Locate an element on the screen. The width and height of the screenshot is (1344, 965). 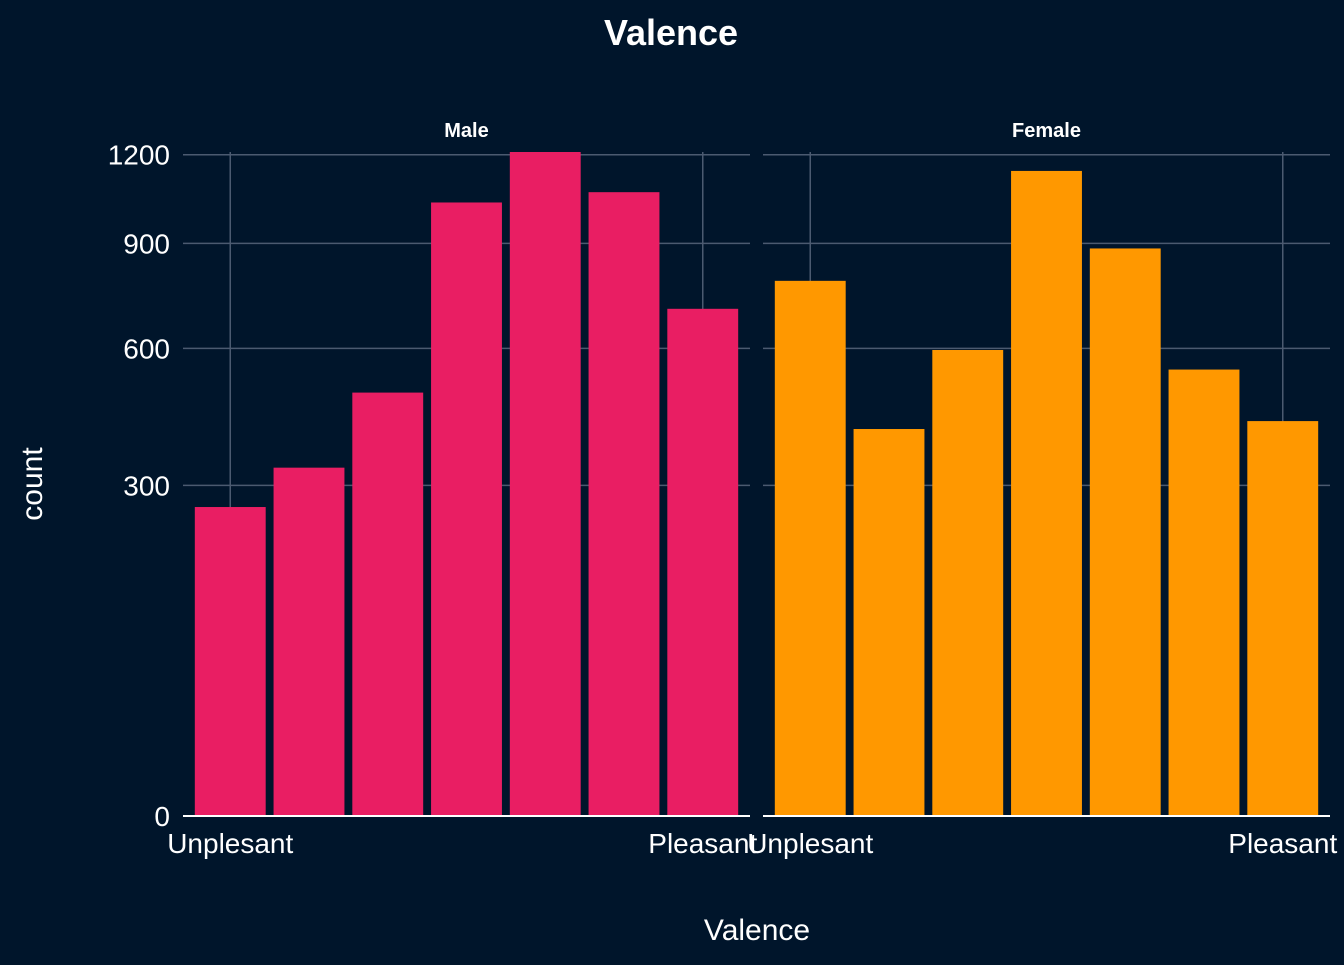
y-tick-label: 900 is located at coordinates (146, 243).